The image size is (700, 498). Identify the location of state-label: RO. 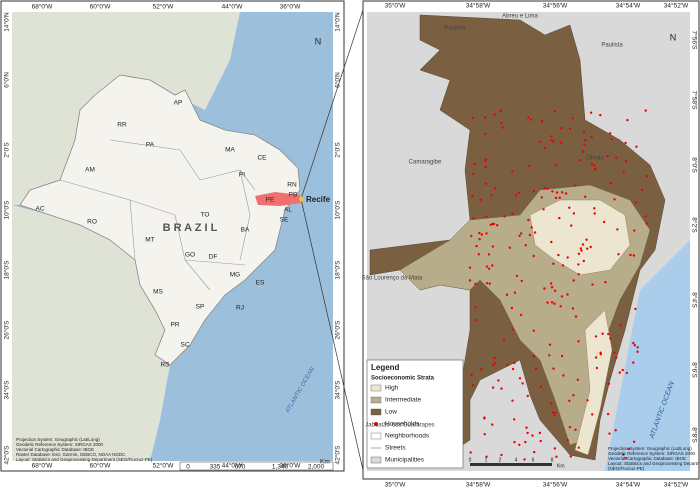
(92, 222).